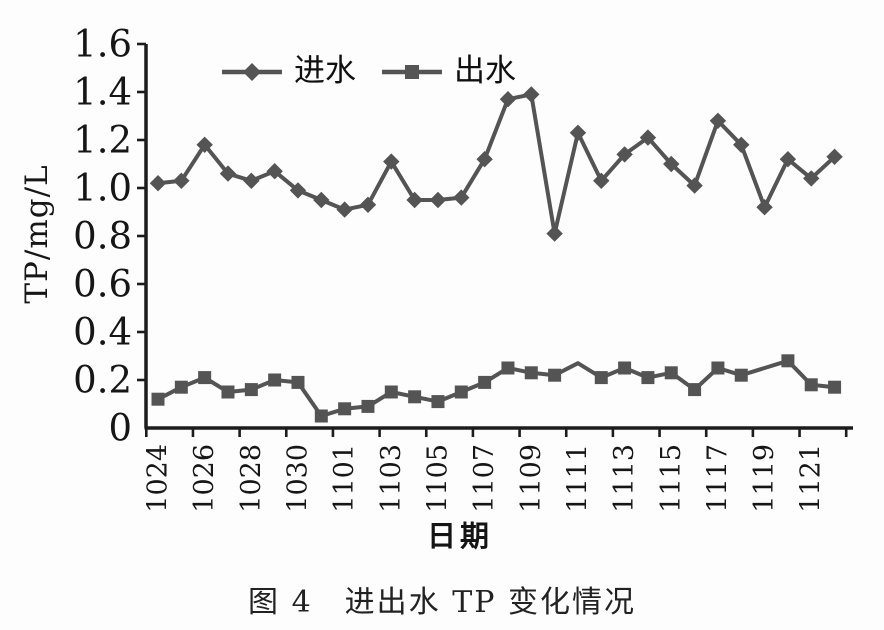 This screenshot has width=884, height=630. What do you see at coordinates (297, 478) in the screenshot?
I see `x-tick-label: 1030` at bounding box center [297, 478].